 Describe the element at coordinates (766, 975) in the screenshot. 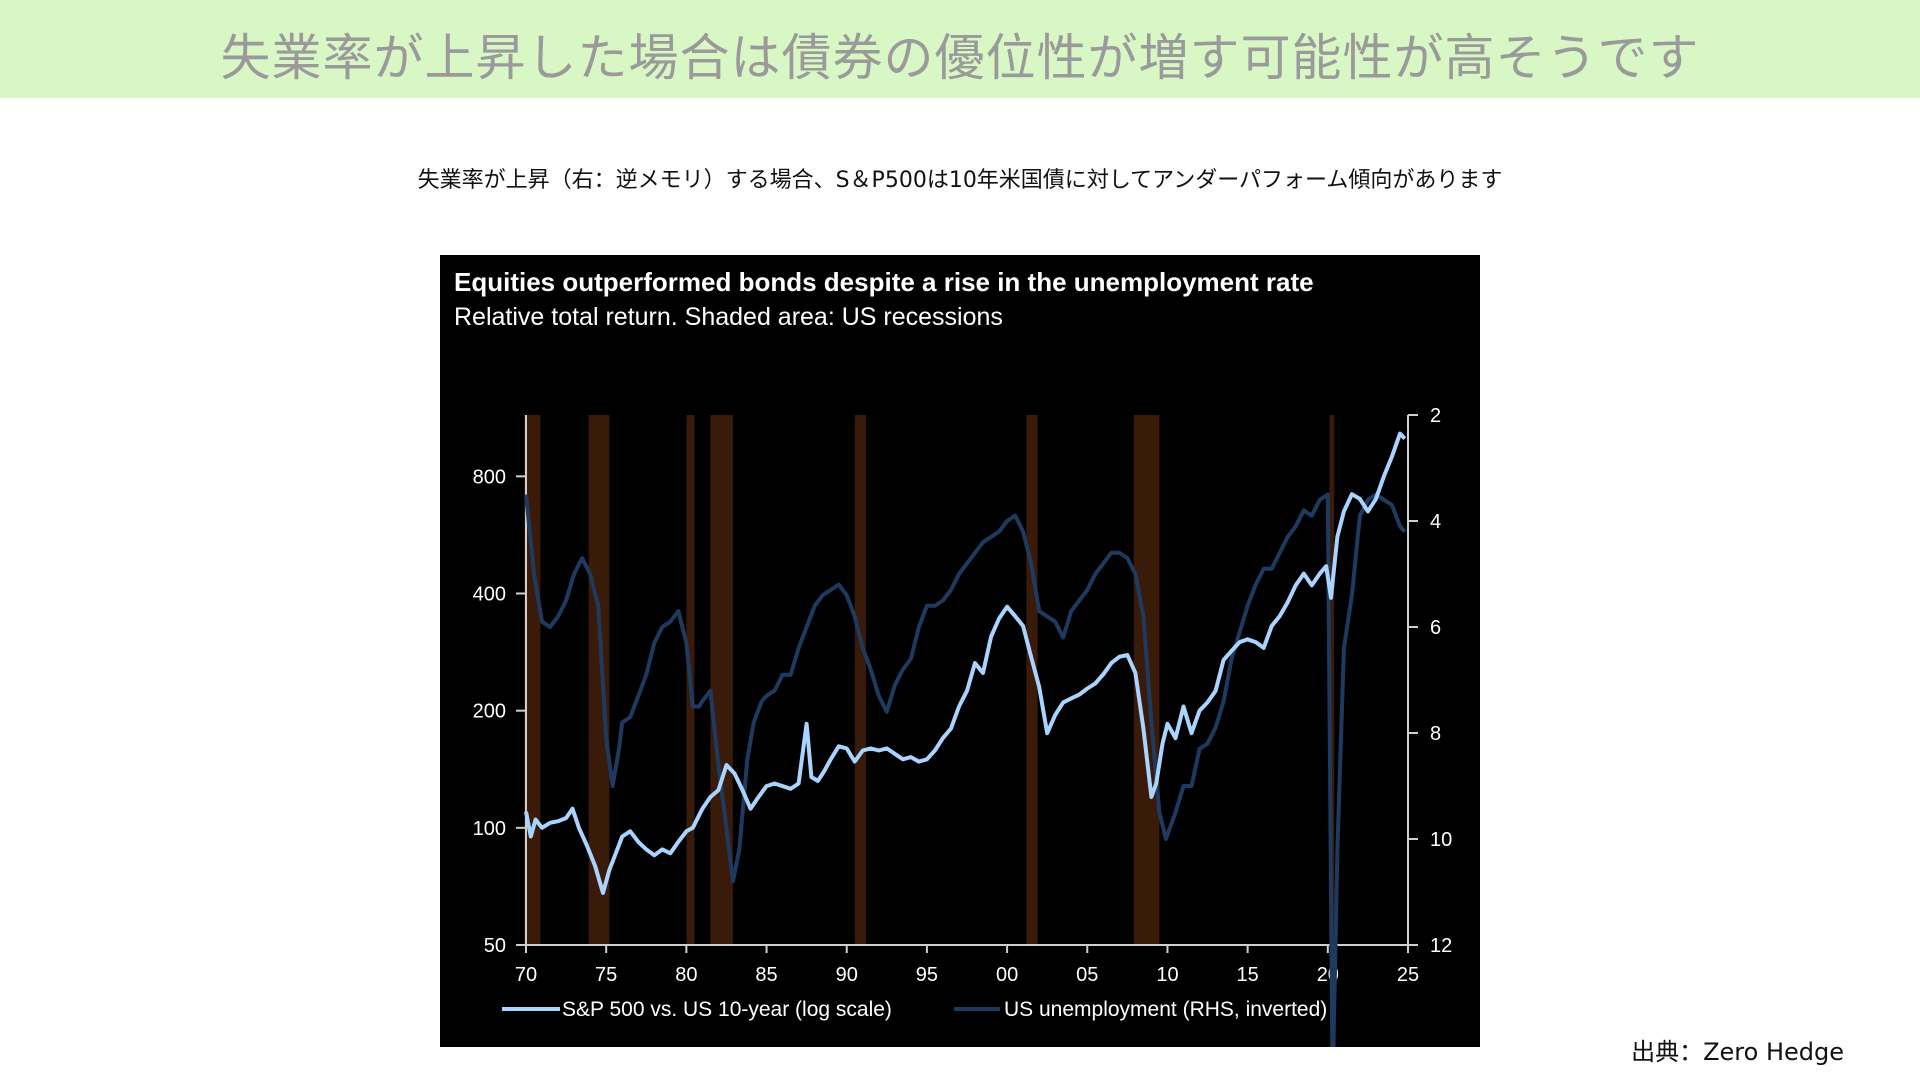

I see `x-tick-label: 85` at that location.